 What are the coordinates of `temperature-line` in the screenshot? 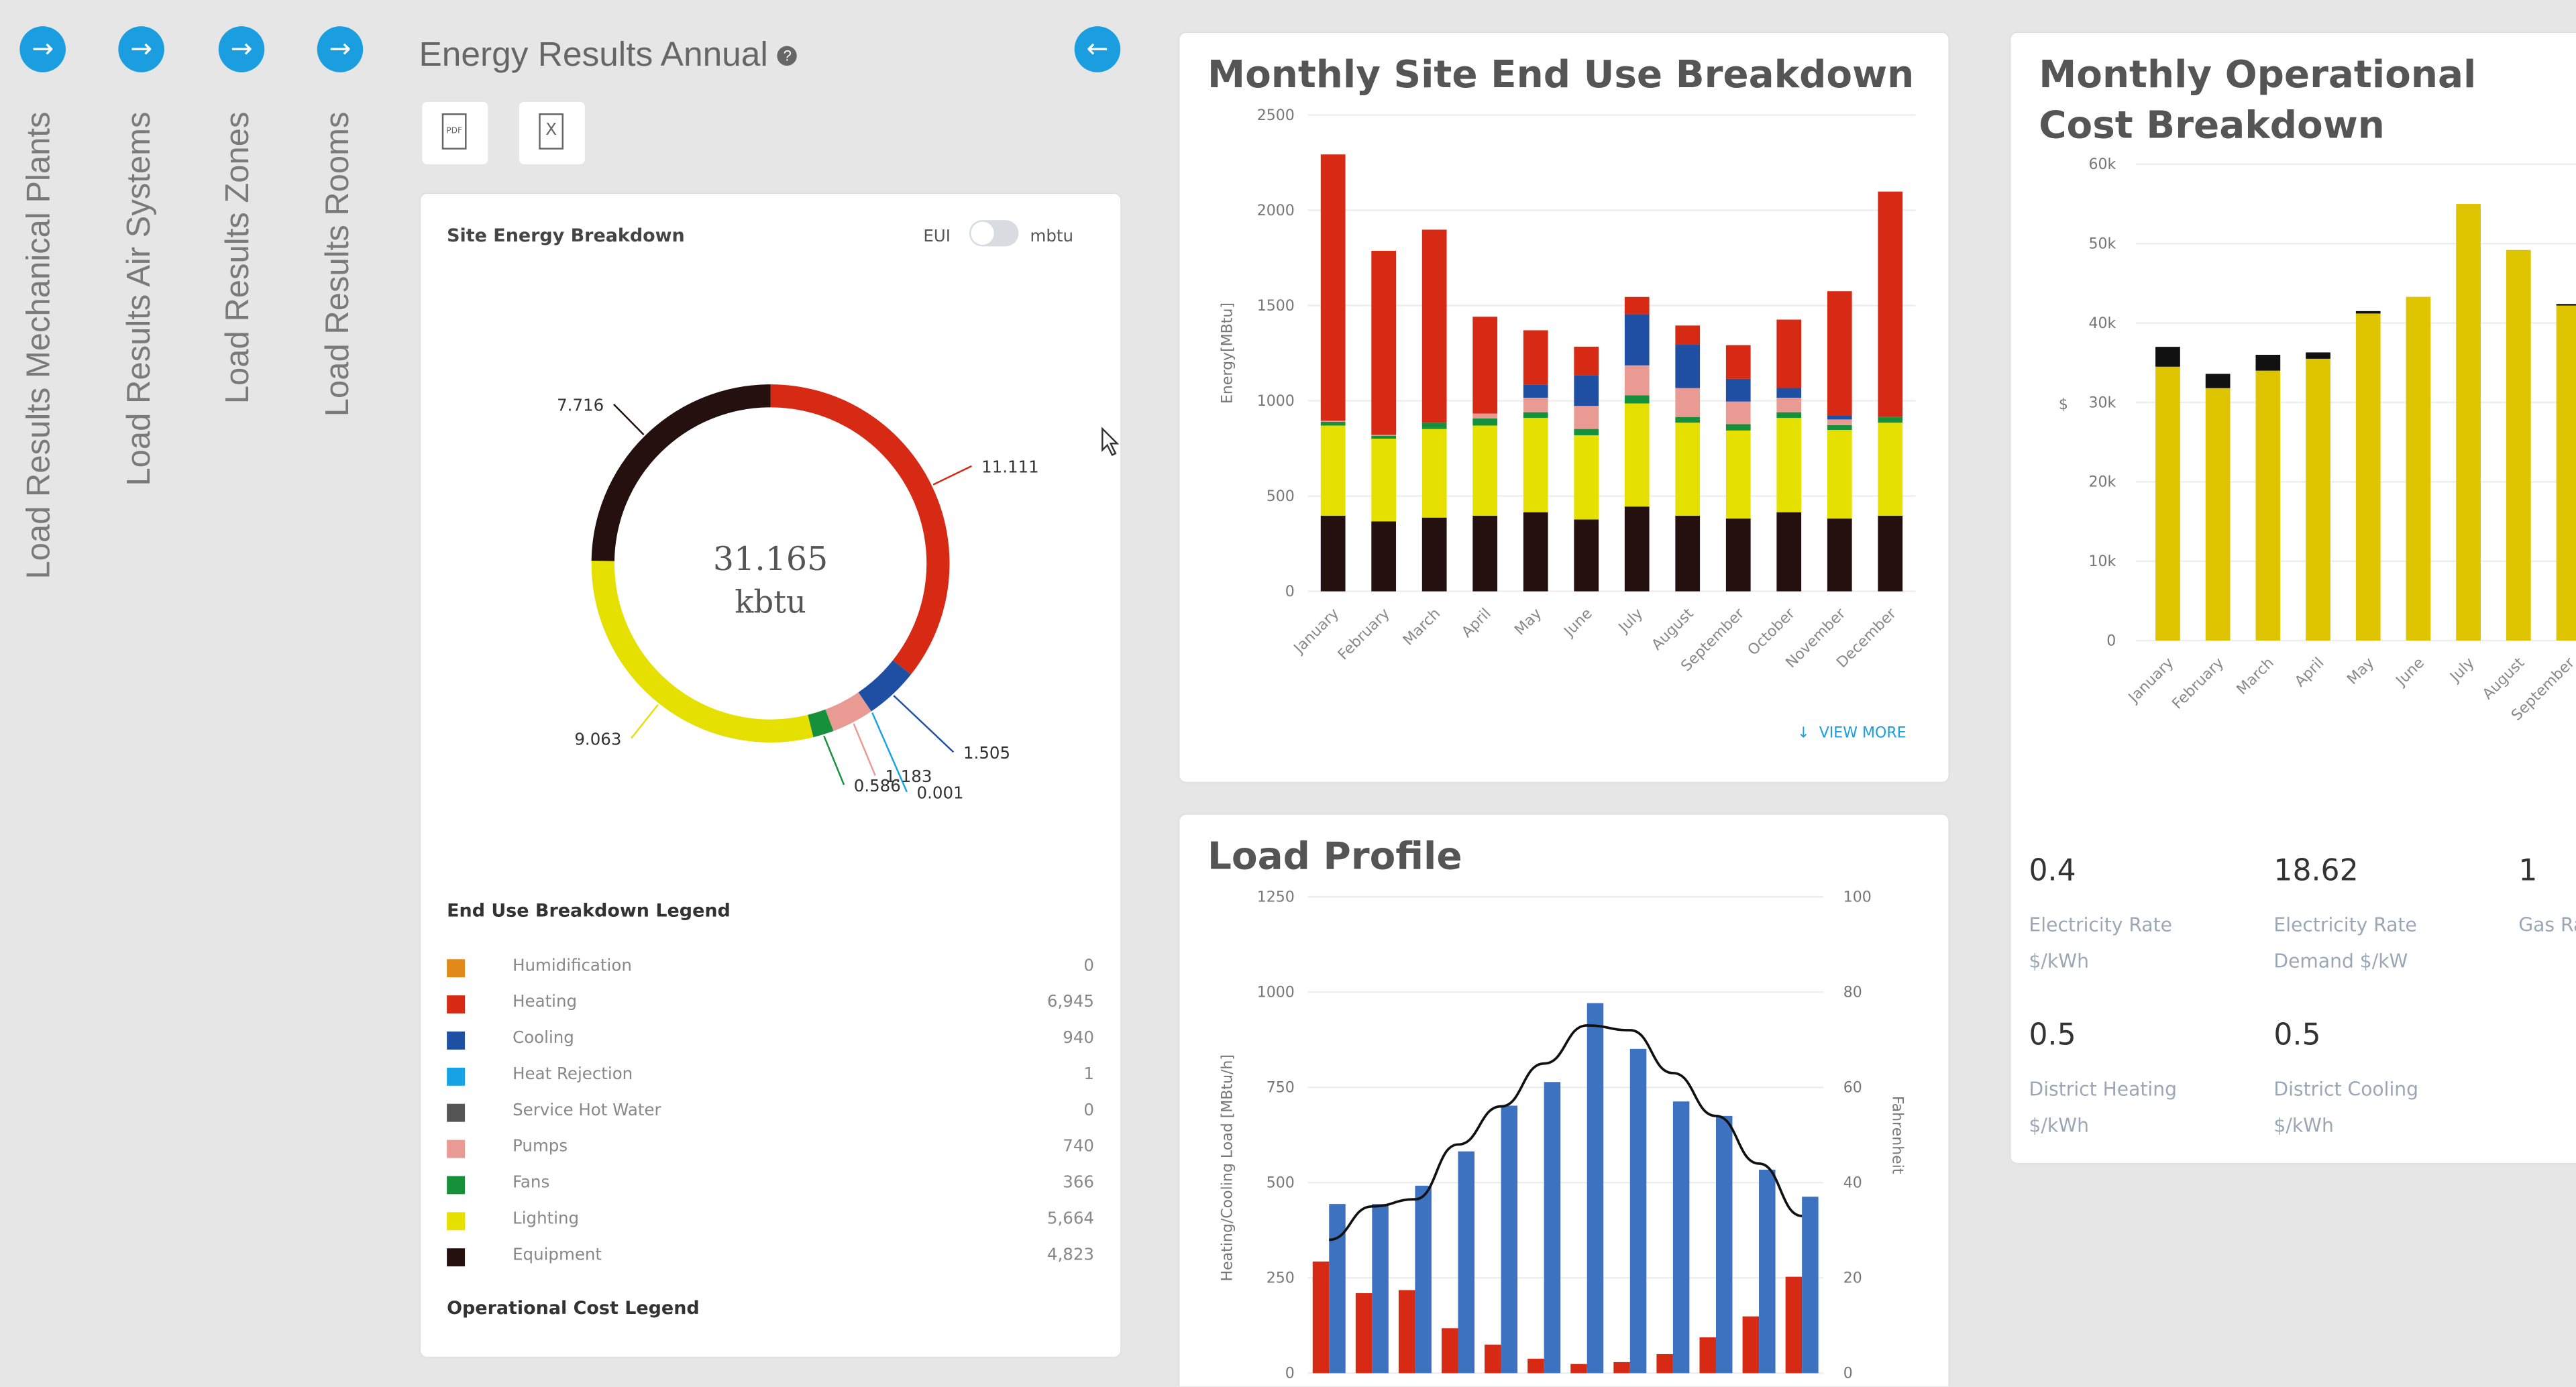 It's located at (1566, 1132).